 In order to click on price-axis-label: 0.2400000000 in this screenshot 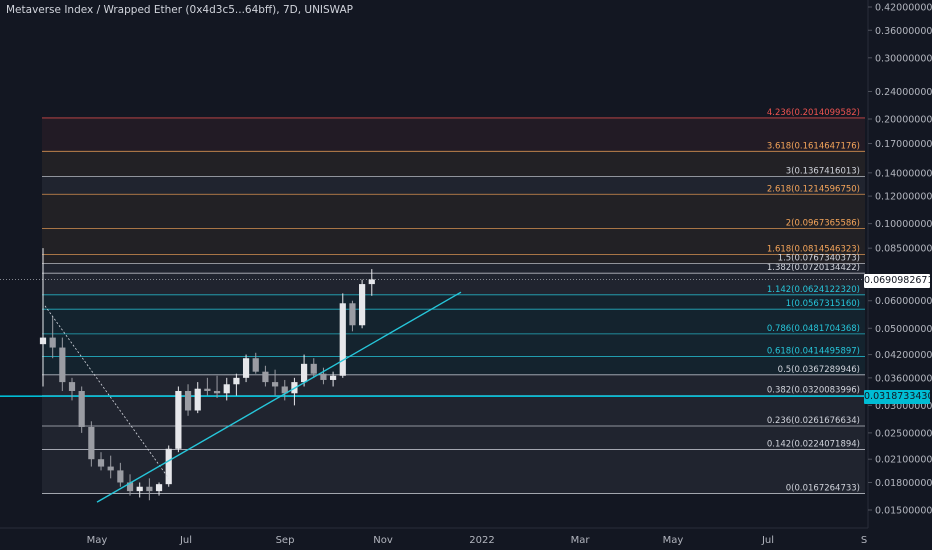, I will do `click(903, 92)`.